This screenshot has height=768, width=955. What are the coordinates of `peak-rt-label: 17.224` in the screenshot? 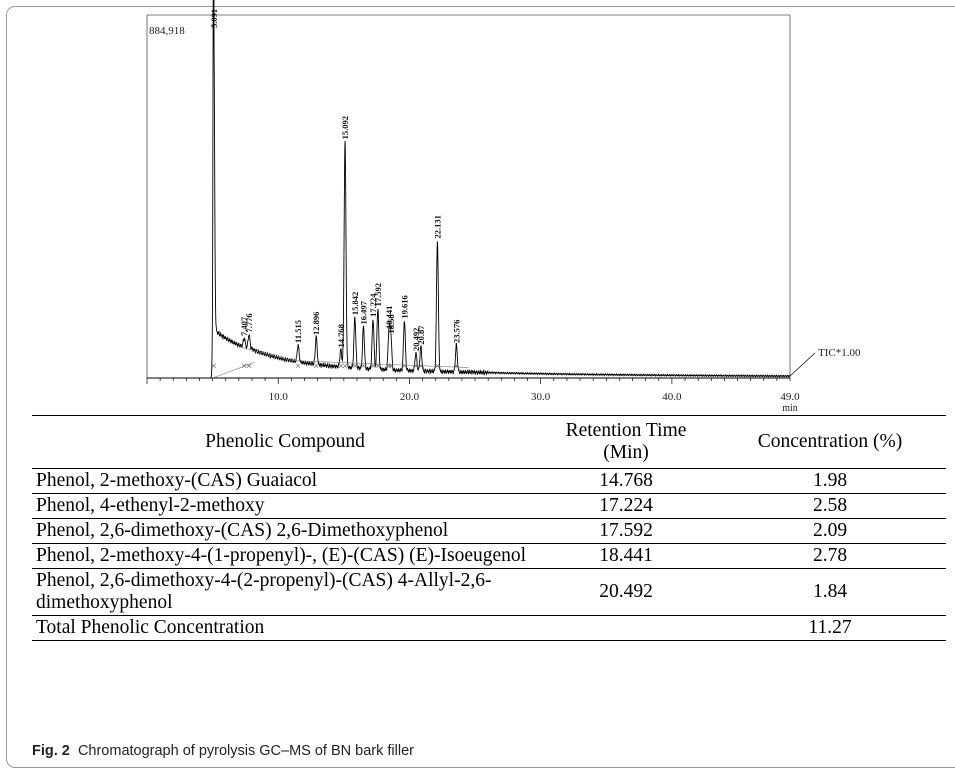 It's located at (373, 305).